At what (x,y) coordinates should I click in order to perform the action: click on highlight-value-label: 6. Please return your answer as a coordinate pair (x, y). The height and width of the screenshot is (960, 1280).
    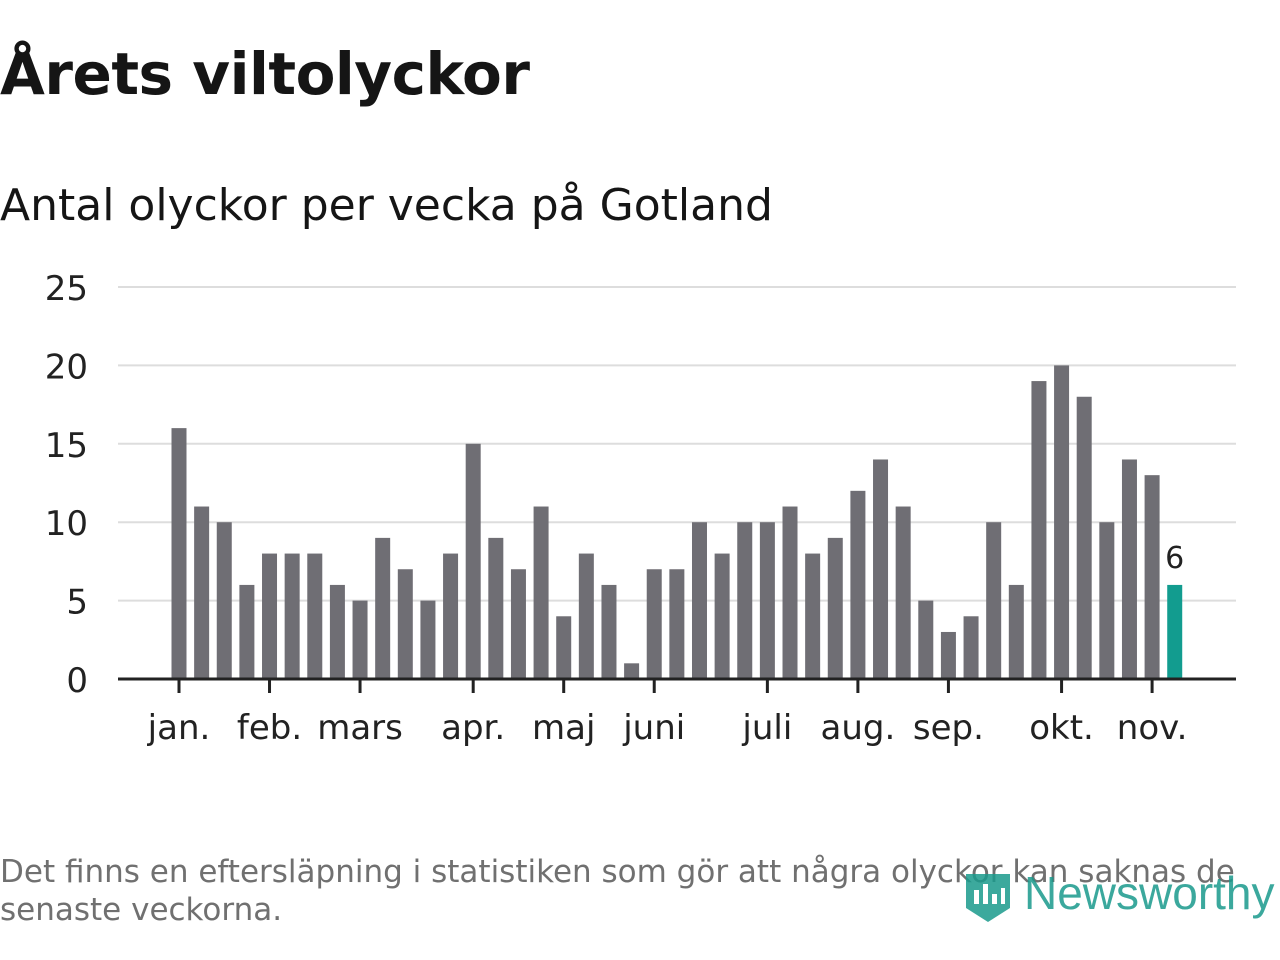
    Looking at the image, I should click on (1174, 558).